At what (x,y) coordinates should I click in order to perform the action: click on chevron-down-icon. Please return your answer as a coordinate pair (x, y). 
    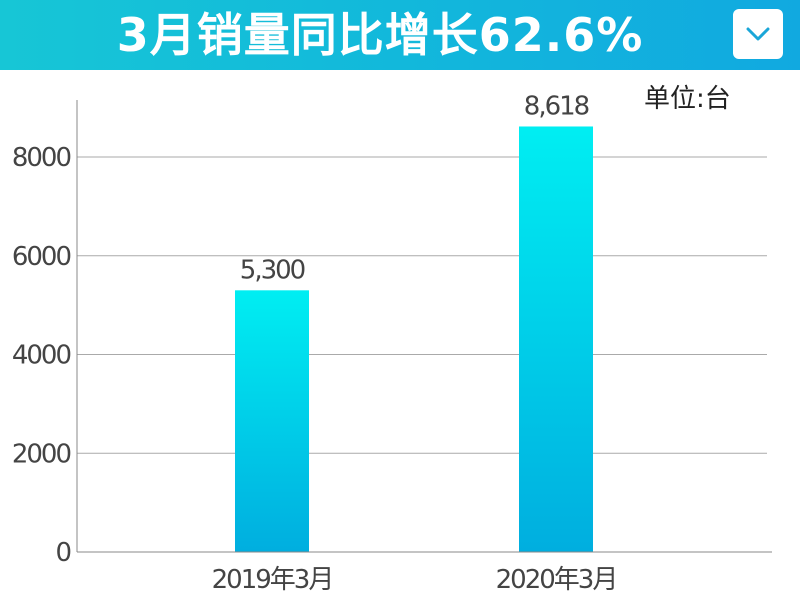
    Looking at the image, I should click on (758, 34).